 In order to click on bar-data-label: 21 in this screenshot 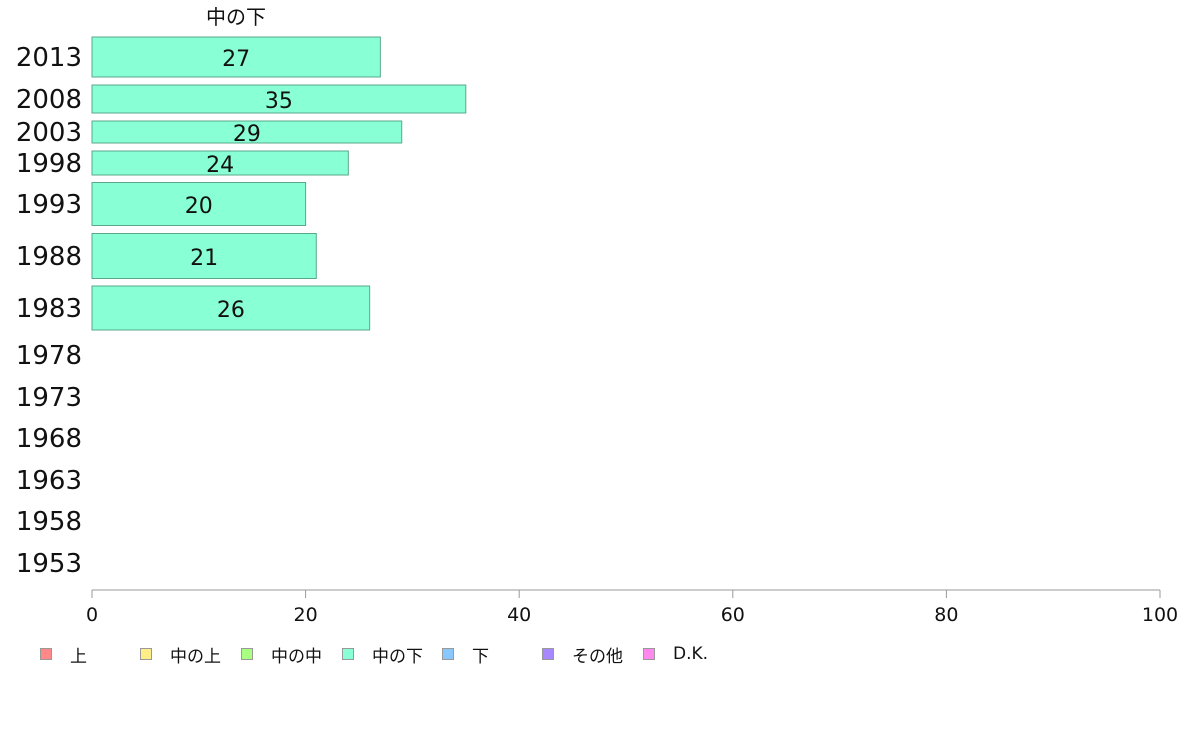, I will do `click(204, 258)`.